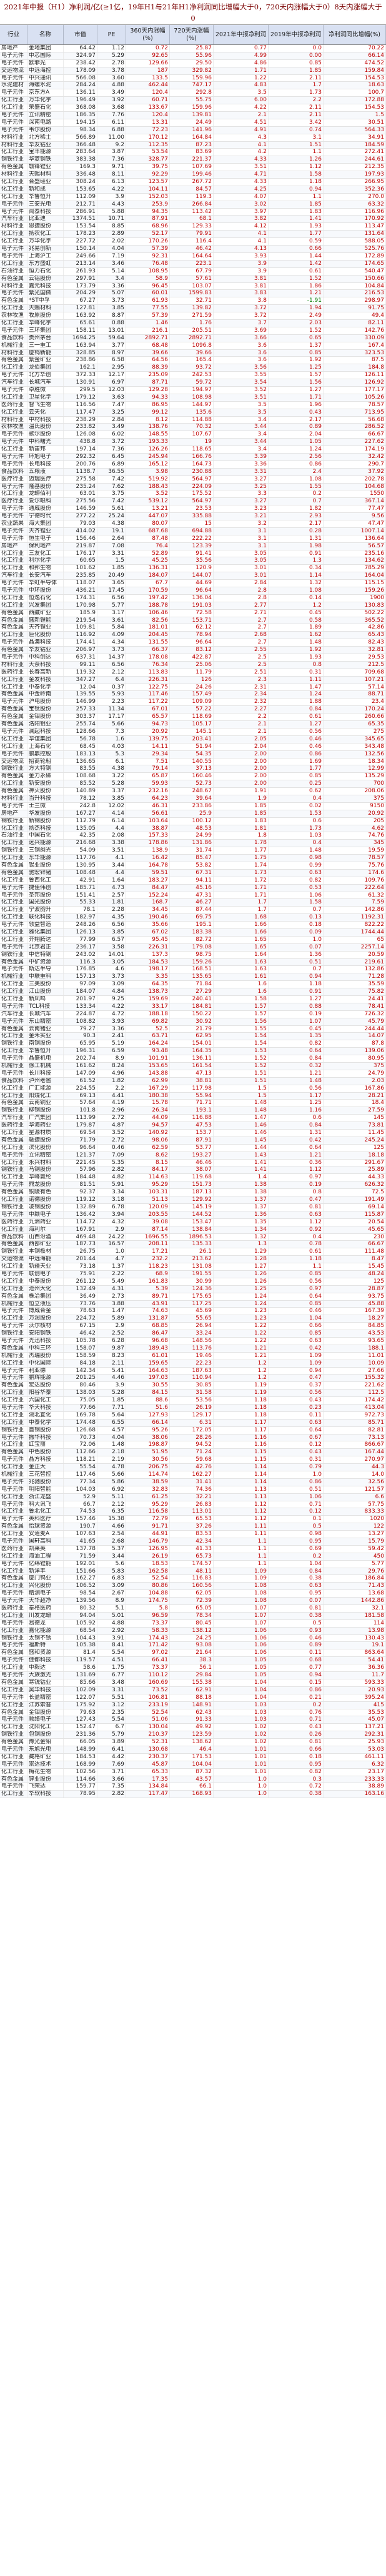 Image resolution: width=386 pixels, height=2576 pixels. Describe the element at coordinates (241, 34) in the screenshot. I see `header-2021h1-profit: 2021年中报净利润` at that location.